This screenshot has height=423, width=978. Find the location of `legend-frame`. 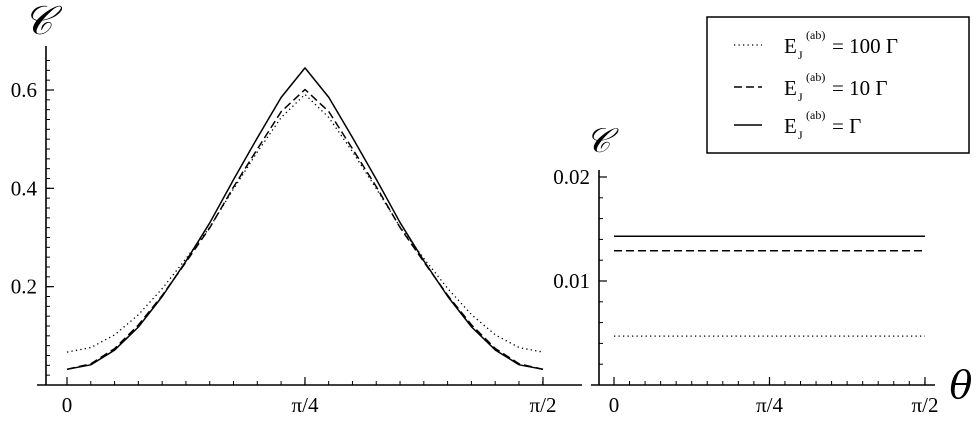

legend-frame is located at coordinates (838, 85).